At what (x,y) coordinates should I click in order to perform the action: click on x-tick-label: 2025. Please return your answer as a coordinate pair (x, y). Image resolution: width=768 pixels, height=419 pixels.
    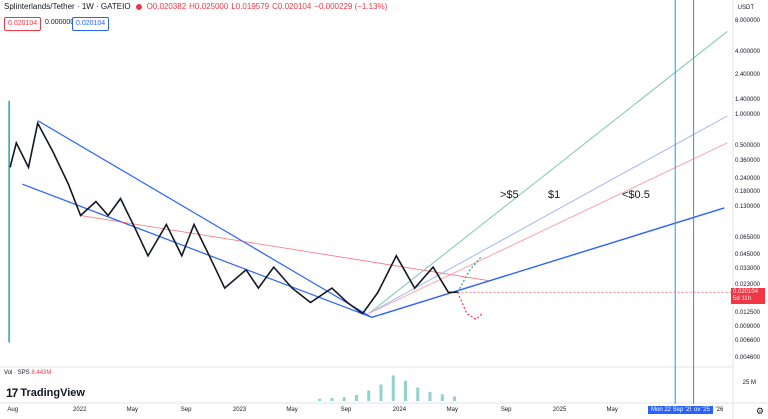
    Looking at the image, I should click on (559, 410).